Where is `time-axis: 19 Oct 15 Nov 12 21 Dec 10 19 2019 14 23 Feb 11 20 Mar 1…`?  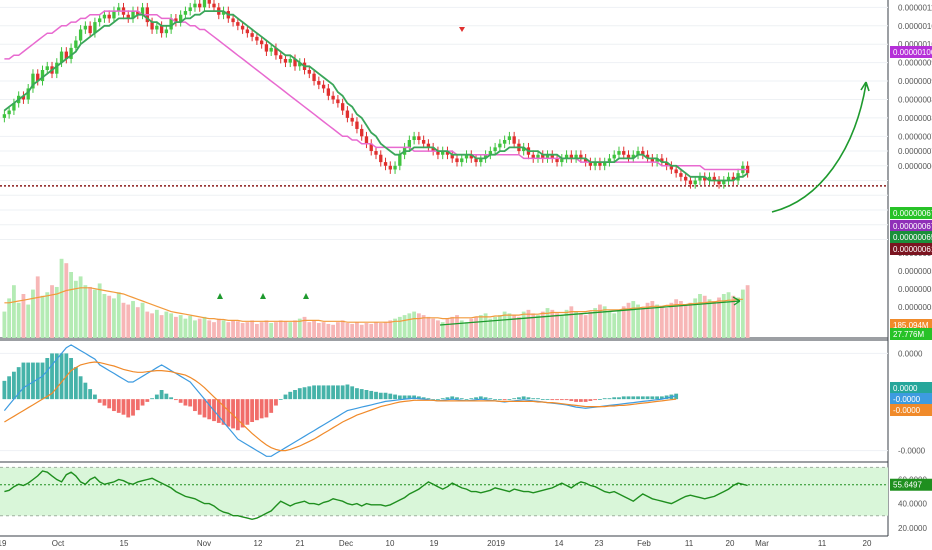 time-axis: 19 Oct 15 Nov 12 21 Dec 10 19 2019 14 23 Feb 11 20 Mar 1… is located at coordinates (436, 543).